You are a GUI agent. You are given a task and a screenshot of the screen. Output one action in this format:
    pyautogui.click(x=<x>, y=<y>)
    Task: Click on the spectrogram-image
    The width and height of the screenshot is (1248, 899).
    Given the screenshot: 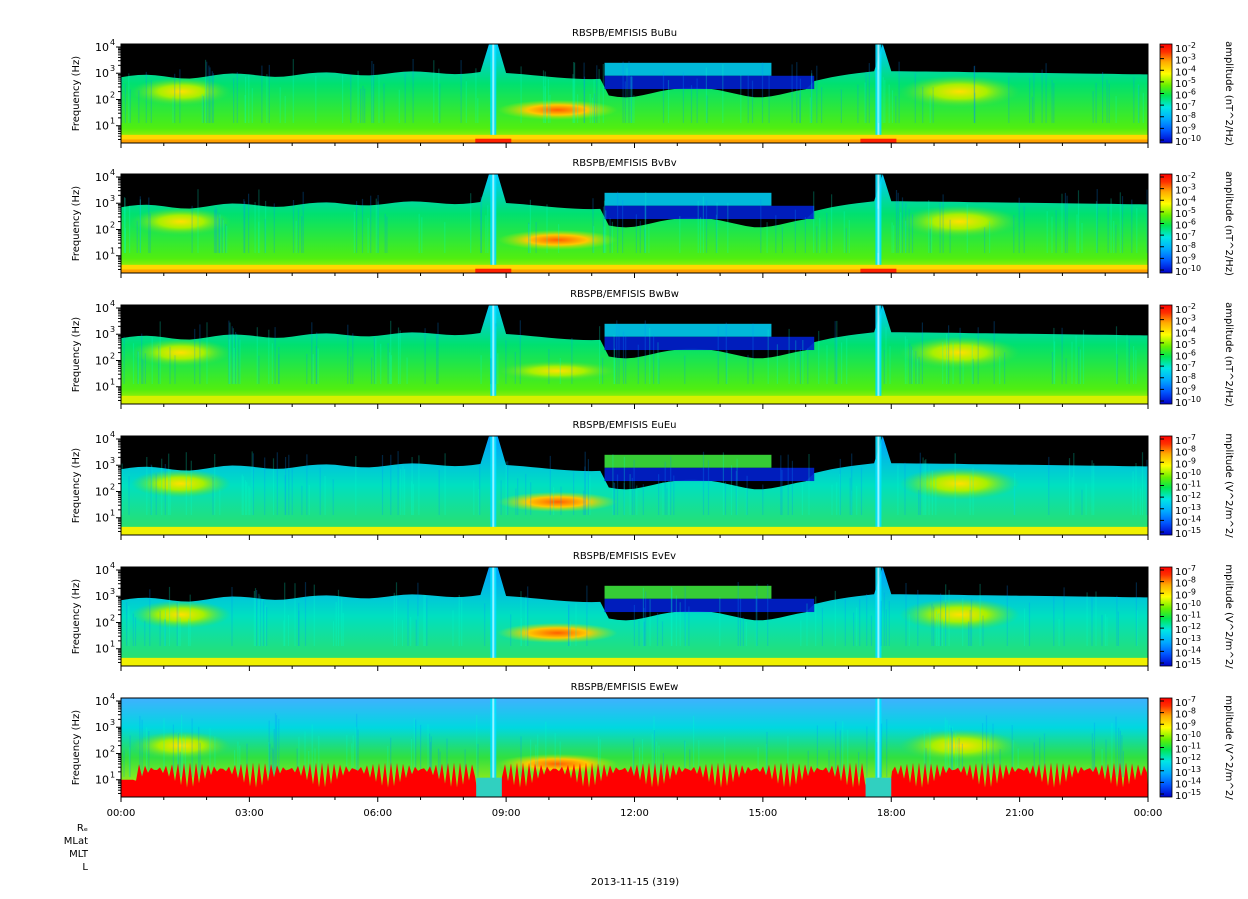 What is the action you would take?
    pyautogui.click(x=634, y=354)
    